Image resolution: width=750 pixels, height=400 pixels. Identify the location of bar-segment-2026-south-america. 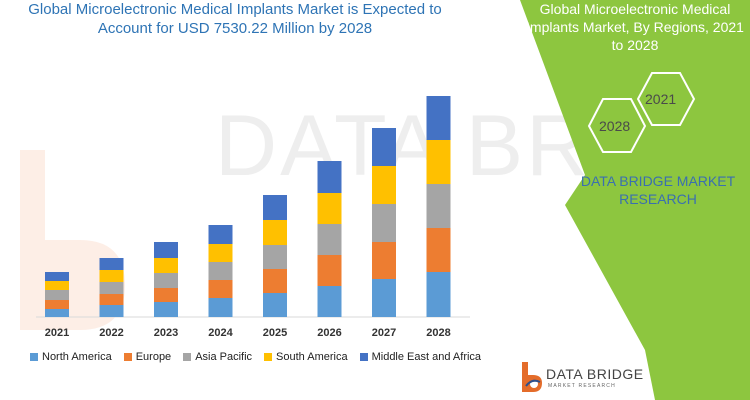
(329, 208).